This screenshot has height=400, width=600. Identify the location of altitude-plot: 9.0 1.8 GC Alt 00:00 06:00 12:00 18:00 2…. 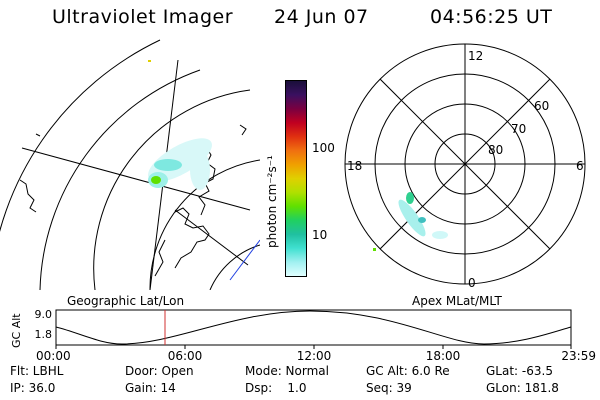
(303, 335).